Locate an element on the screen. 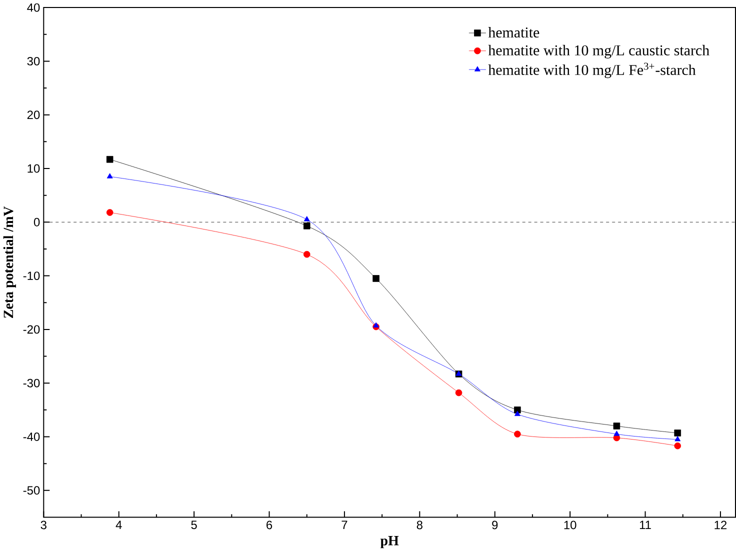 Image resolution: width=736 pixels, height=552 pixels. y-tick-label: 40 is located at coordinates (33, 8).